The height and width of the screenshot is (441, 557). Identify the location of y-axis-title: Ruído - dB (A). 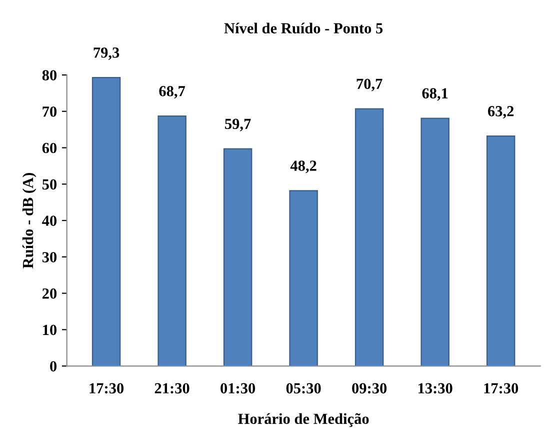
(29, 220).